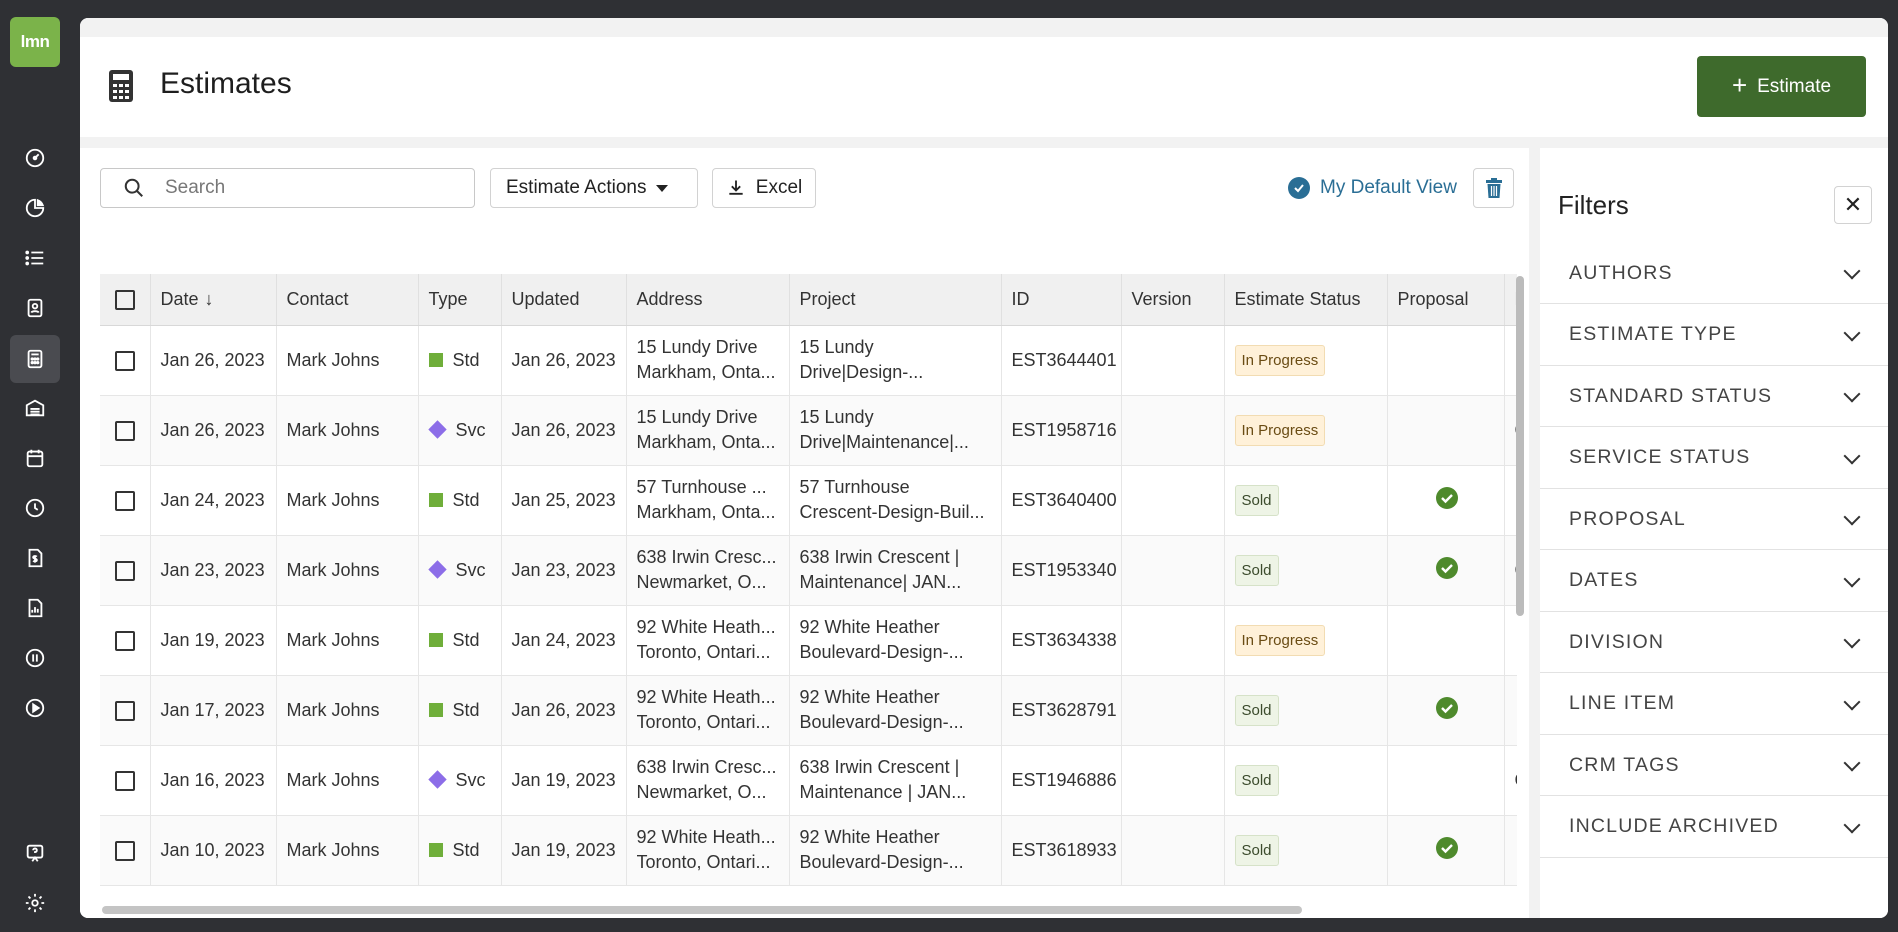 This screenshot has height=932, width=1898. Describe the element at coordinates (35, 658) in the screenshot. I see `quickbooks-icon` at that location.